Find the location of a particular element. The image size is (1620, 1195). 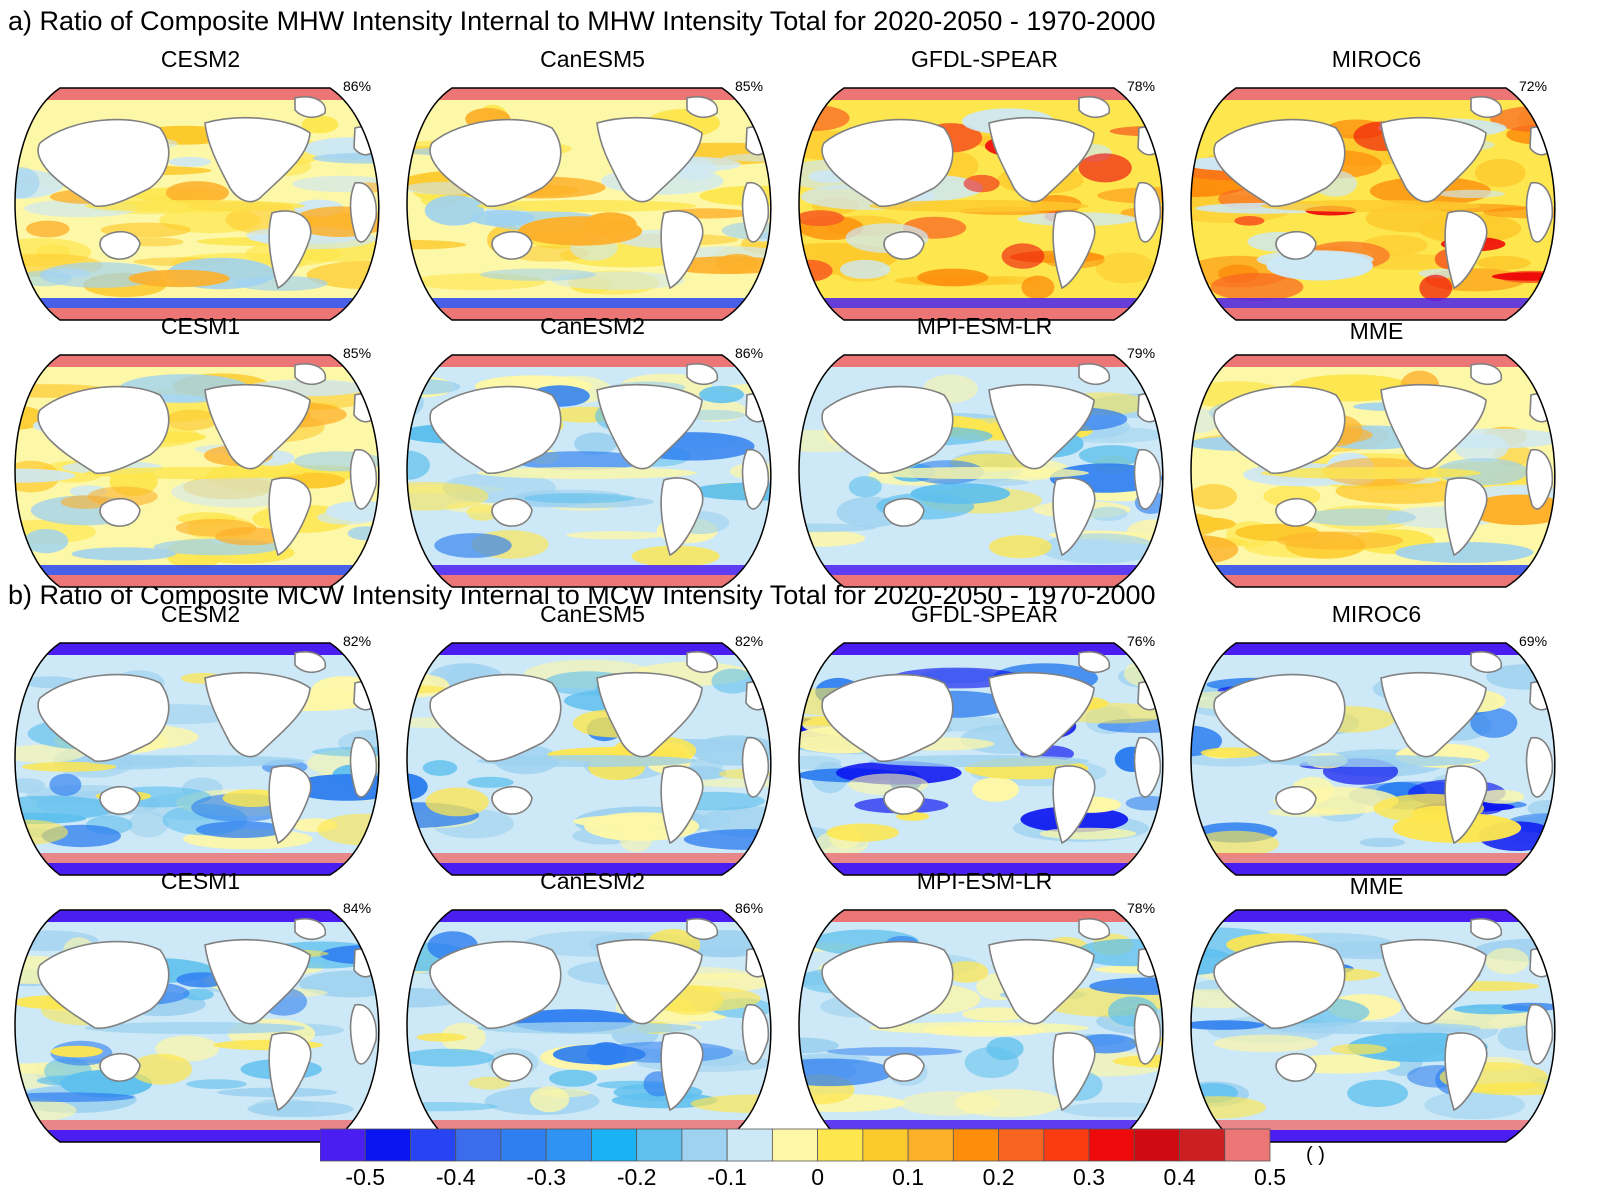

colorbar-tick-label: 0.5 is located at coordinates (1270, 1177).